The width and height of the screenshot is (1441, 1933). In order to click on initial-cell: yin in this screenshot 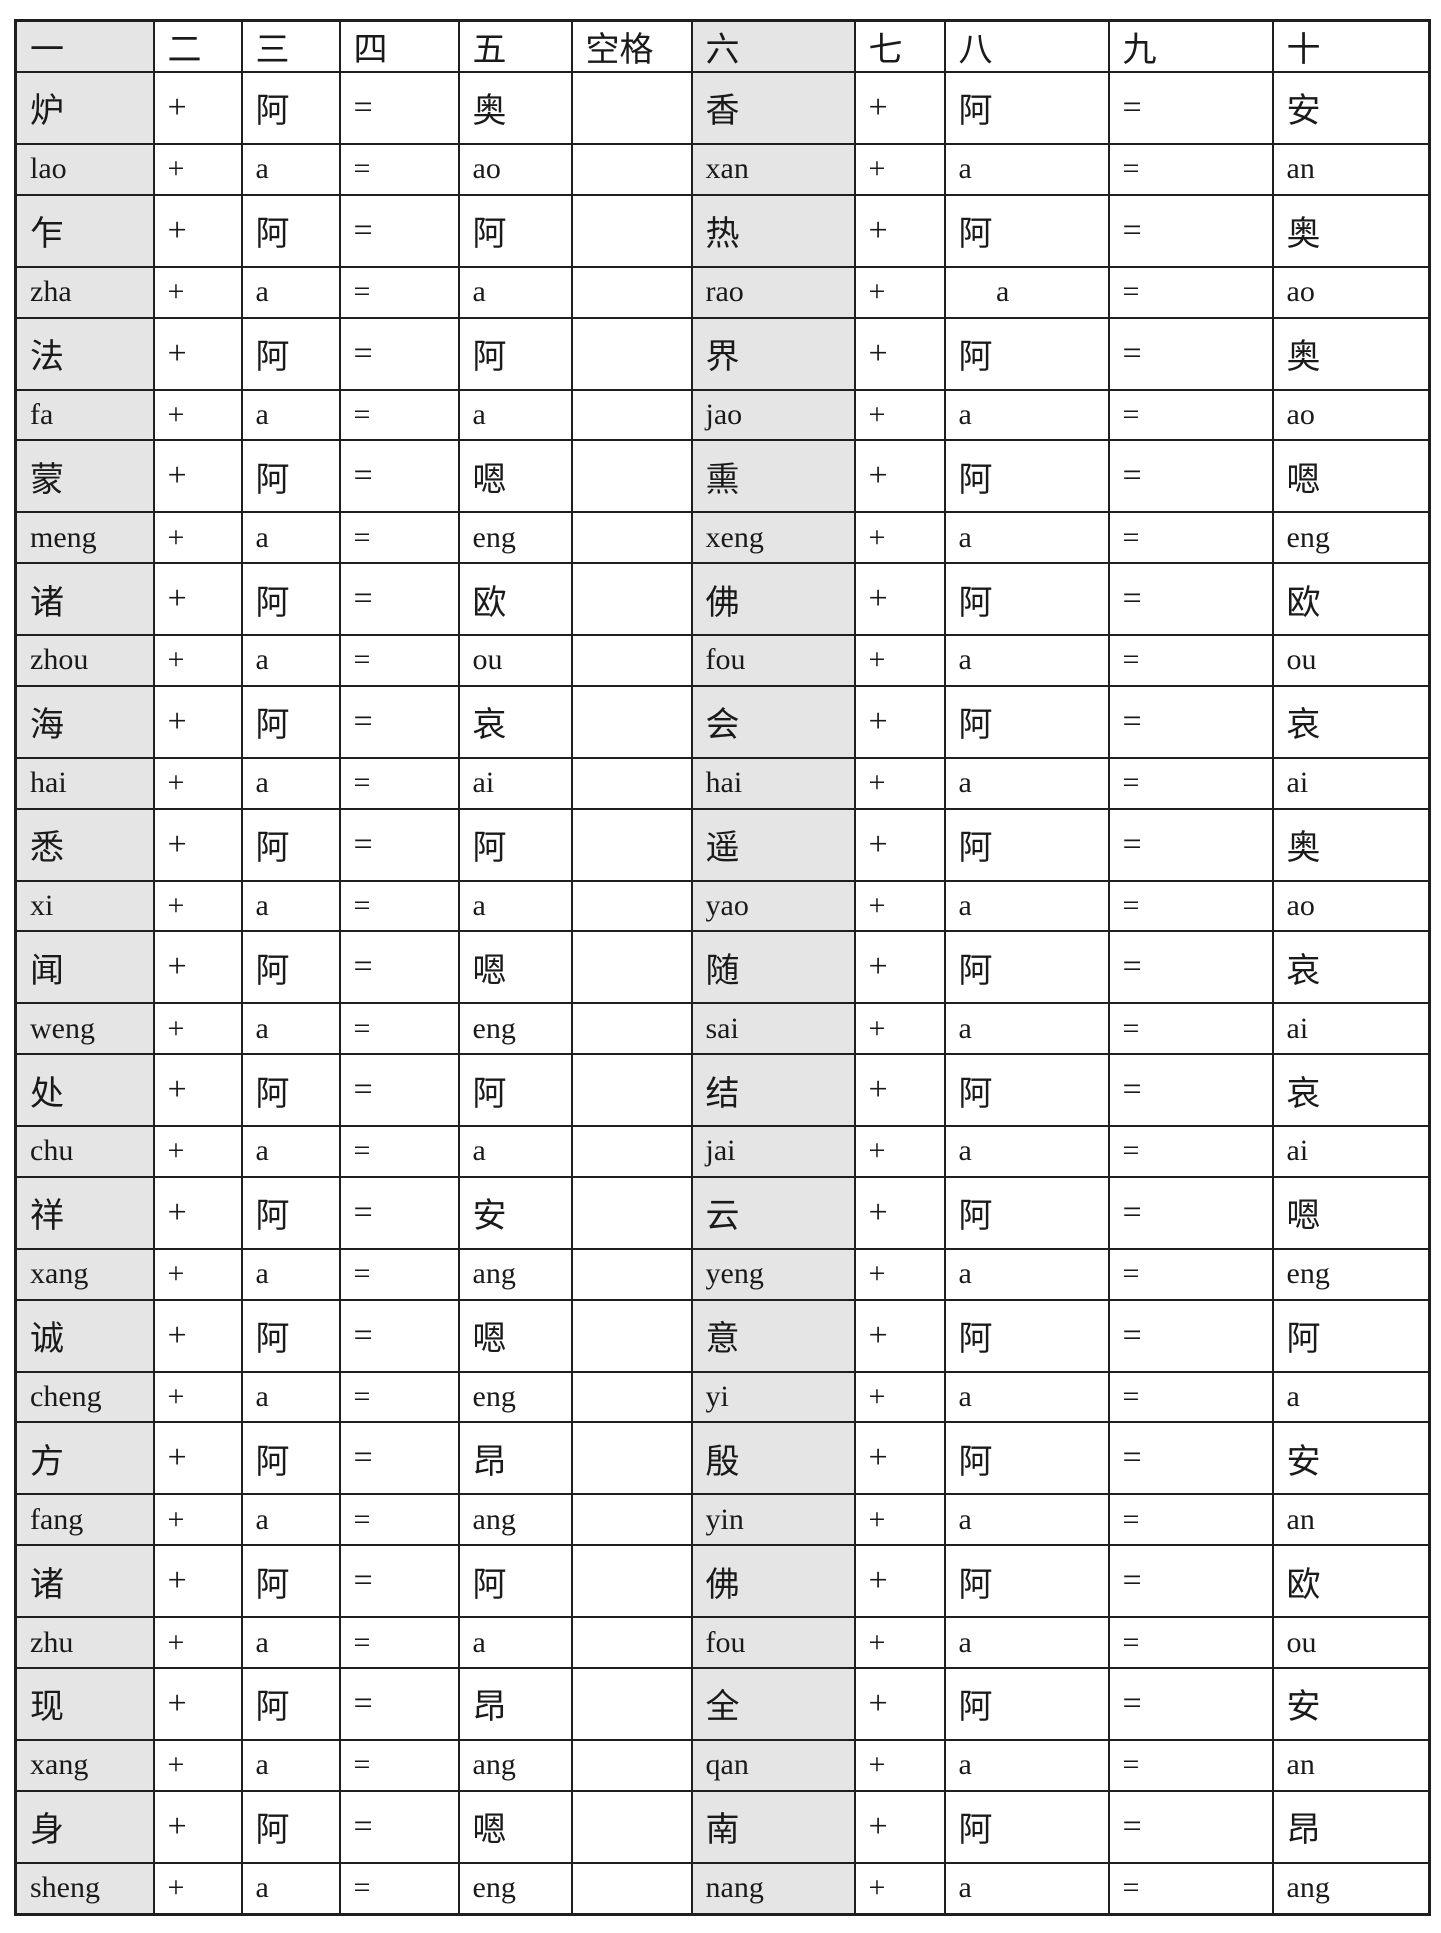, I will do `click(773, 1520)`.